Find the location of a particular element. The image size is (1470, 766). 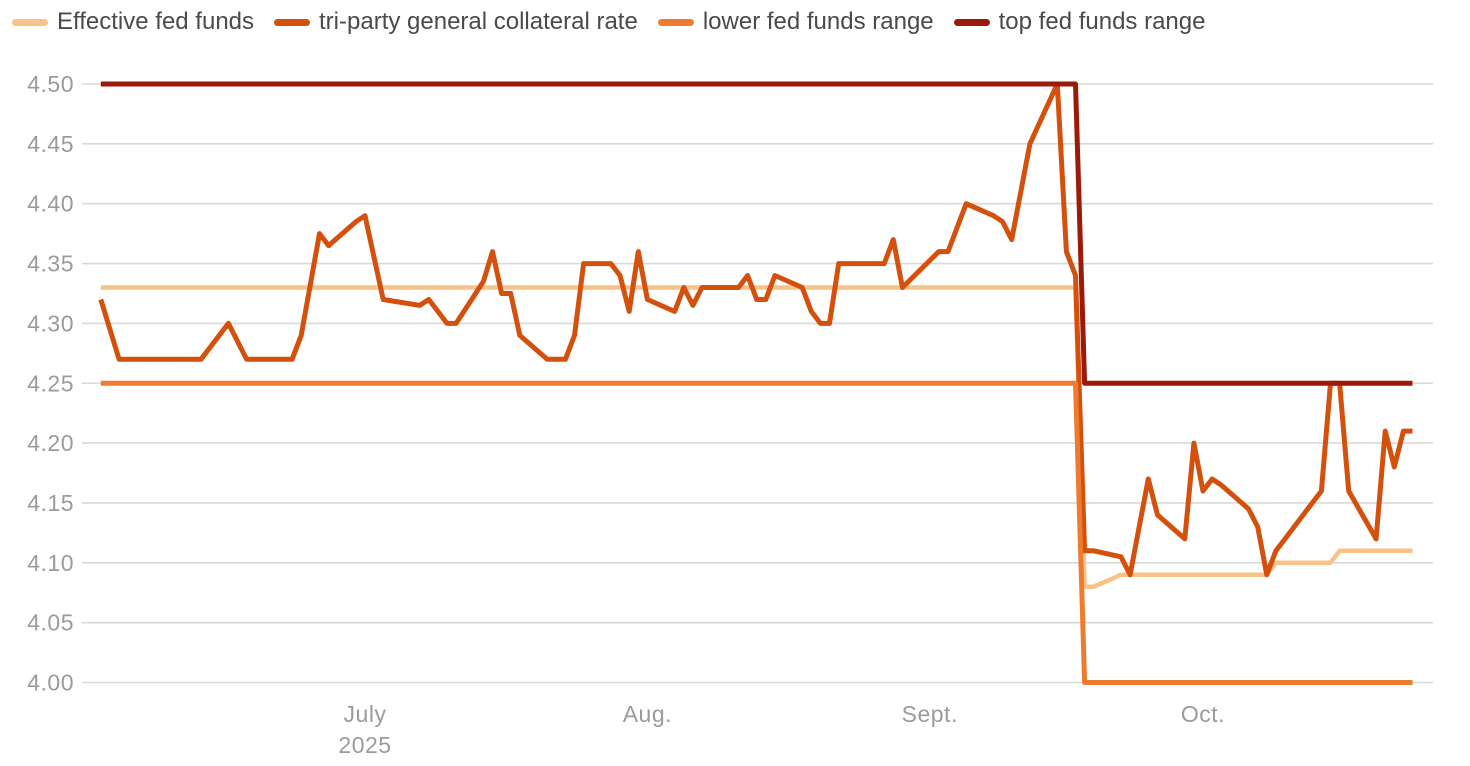

y-axis-tick-label: 4.20 is located at coordinates (50, 443).